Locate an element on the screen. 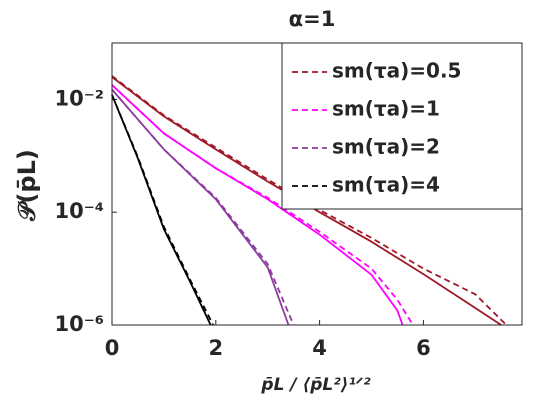 The height and width of the screenshot is (420, 560). x-tick-label: 6 is located at coordinates (423, 348).